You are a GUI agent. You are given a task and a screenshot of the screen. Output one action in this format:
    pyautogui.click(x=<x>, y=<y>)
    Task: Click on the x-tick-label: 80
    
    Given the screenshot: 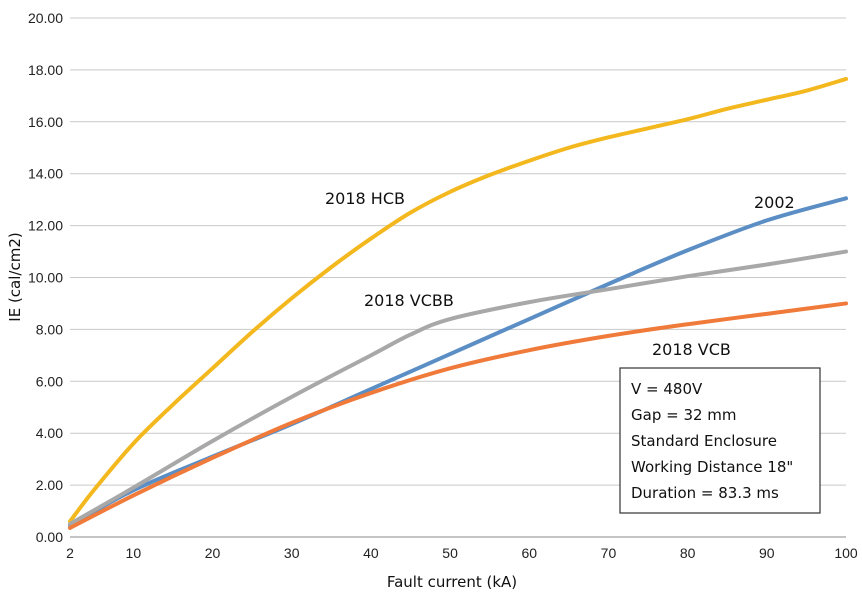 What is the action you would take?
    pyautogui.click(x=688, y=553)
    